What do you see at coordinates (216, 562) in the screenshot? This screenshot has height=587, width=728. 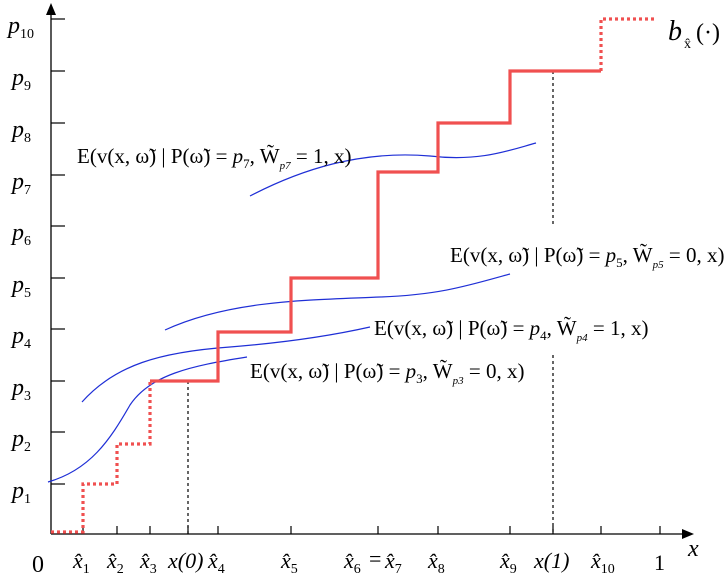 I see `x-label-x4: x̂4` at bounding box center [216, 562].